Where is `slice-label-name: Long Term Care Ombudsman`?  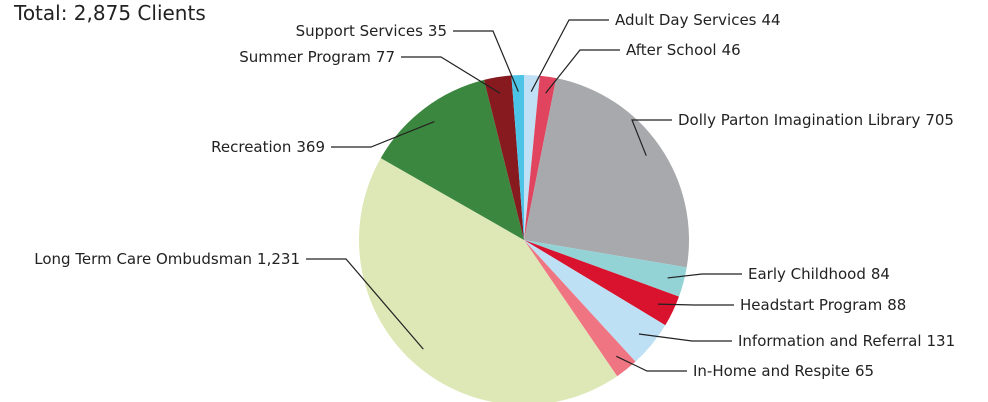 slice-label-name: Long Term Care Ombudsman is located at coordinates (143, 259).